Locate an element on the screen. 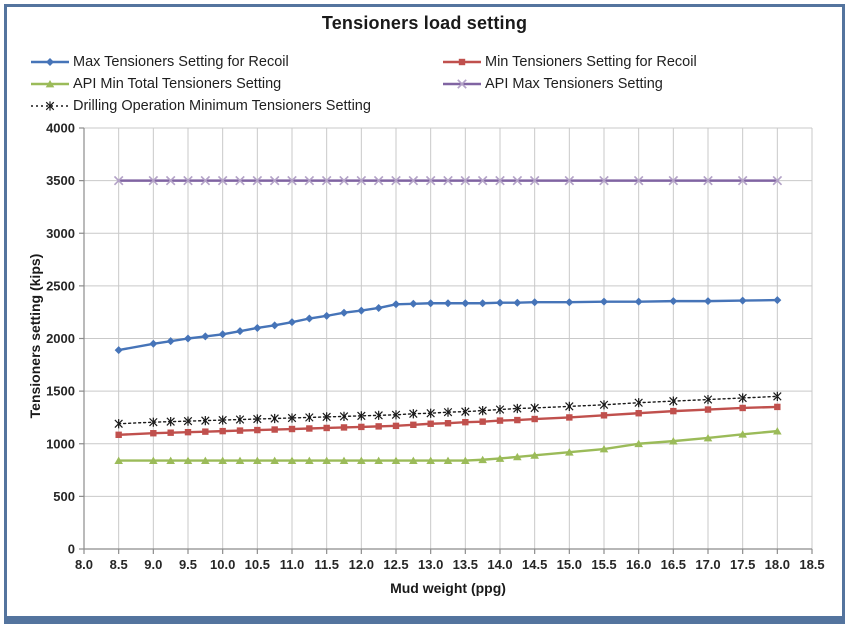 Image resolution: width=849 pixels, height=626 pixels. x-tick-label: 13.0 is located at coordinates (430, 564).